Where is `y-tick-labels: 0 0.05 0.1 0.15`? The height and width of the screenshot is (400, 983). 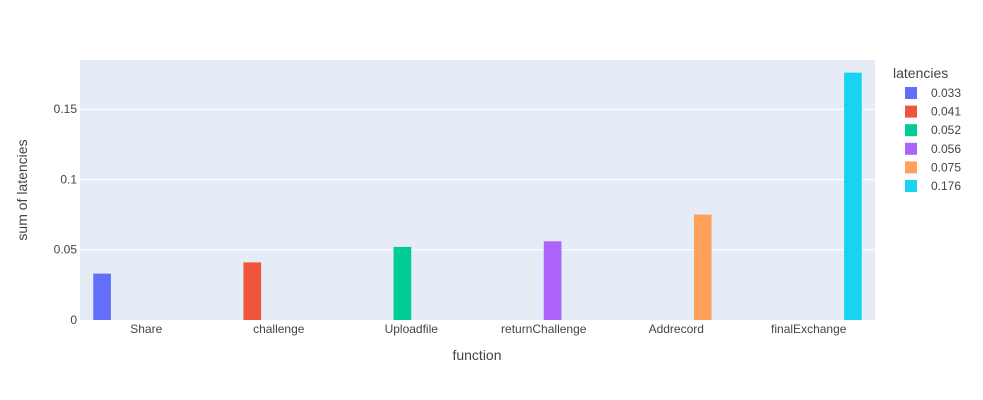 y-tick-labels: 0 0.05 0.1 0.15 is located at coordinates (66, 214).